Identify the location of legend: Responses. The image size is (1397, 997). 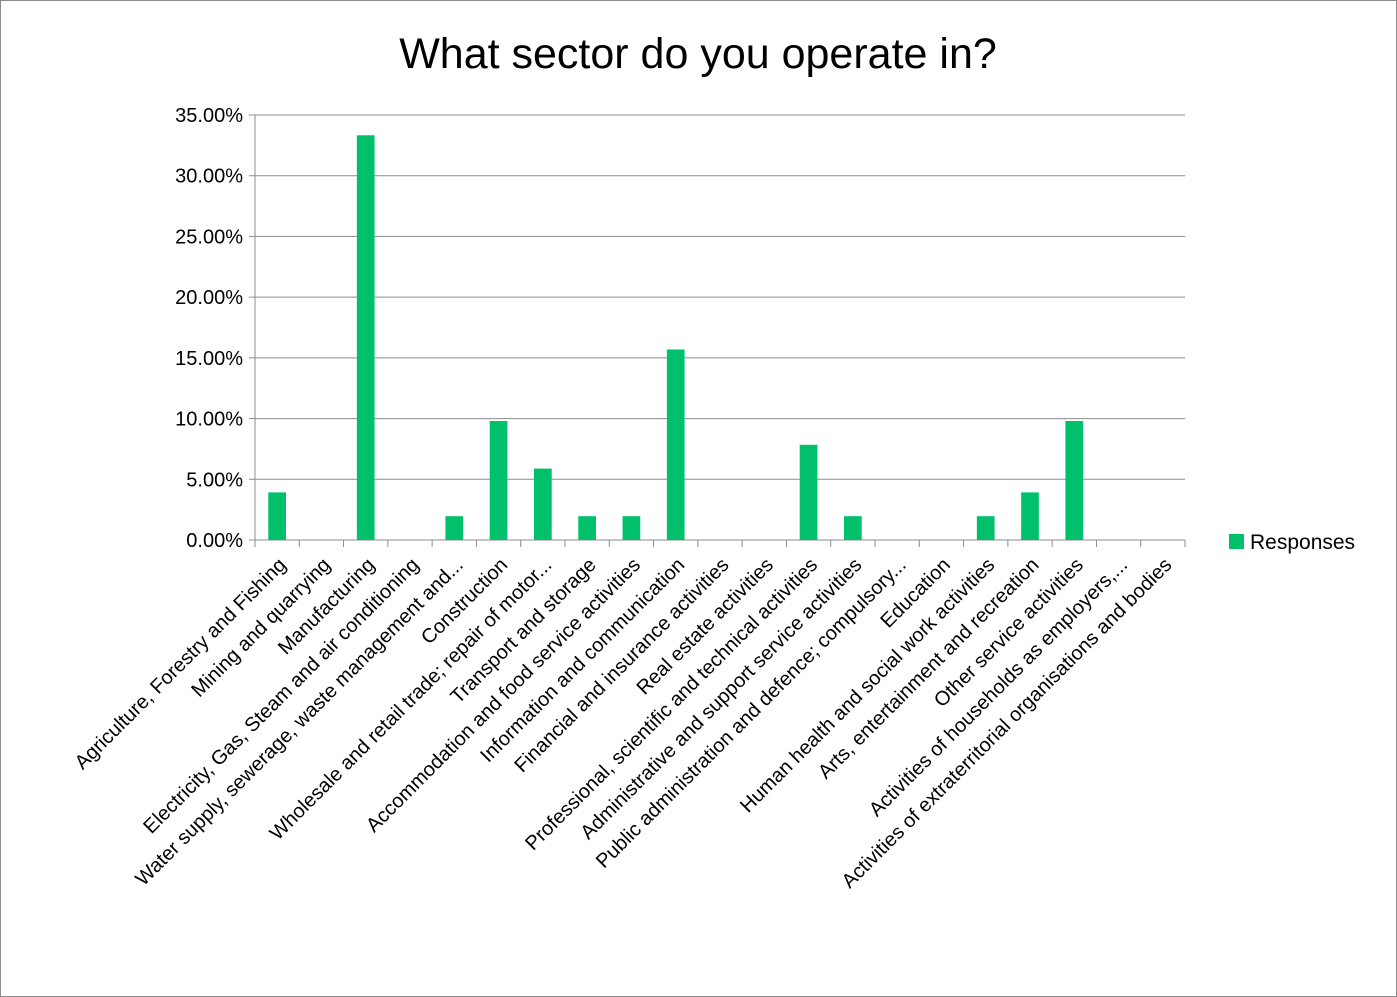
(1292, 542).